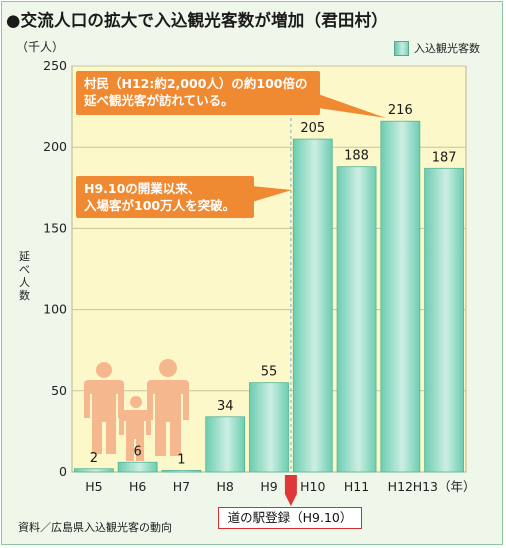 The image size is (506, 548). Describe the element at coordinates (356, 319) in the screenshot. I see `bar-H11` at that location.